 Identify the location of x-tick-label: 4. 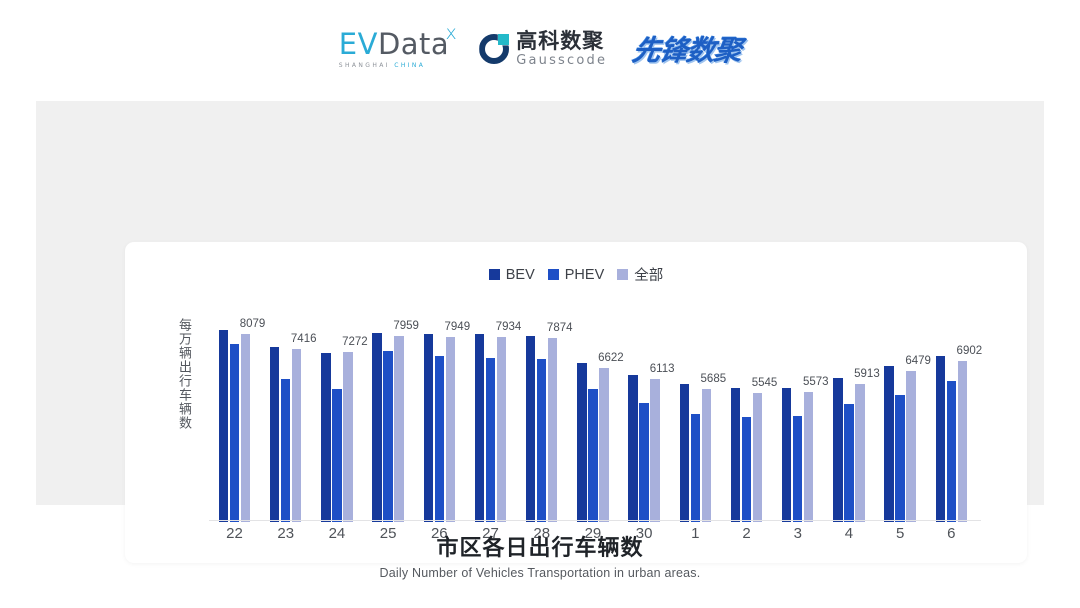
(849, 533).